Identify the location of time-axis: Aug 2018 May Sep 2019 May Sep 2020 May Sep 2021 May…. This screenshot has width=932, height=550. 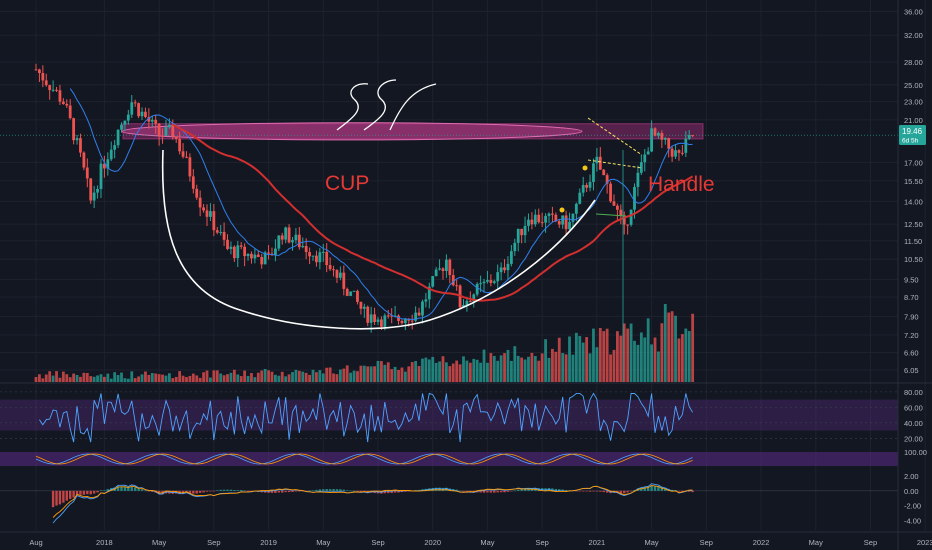
(466, 539).